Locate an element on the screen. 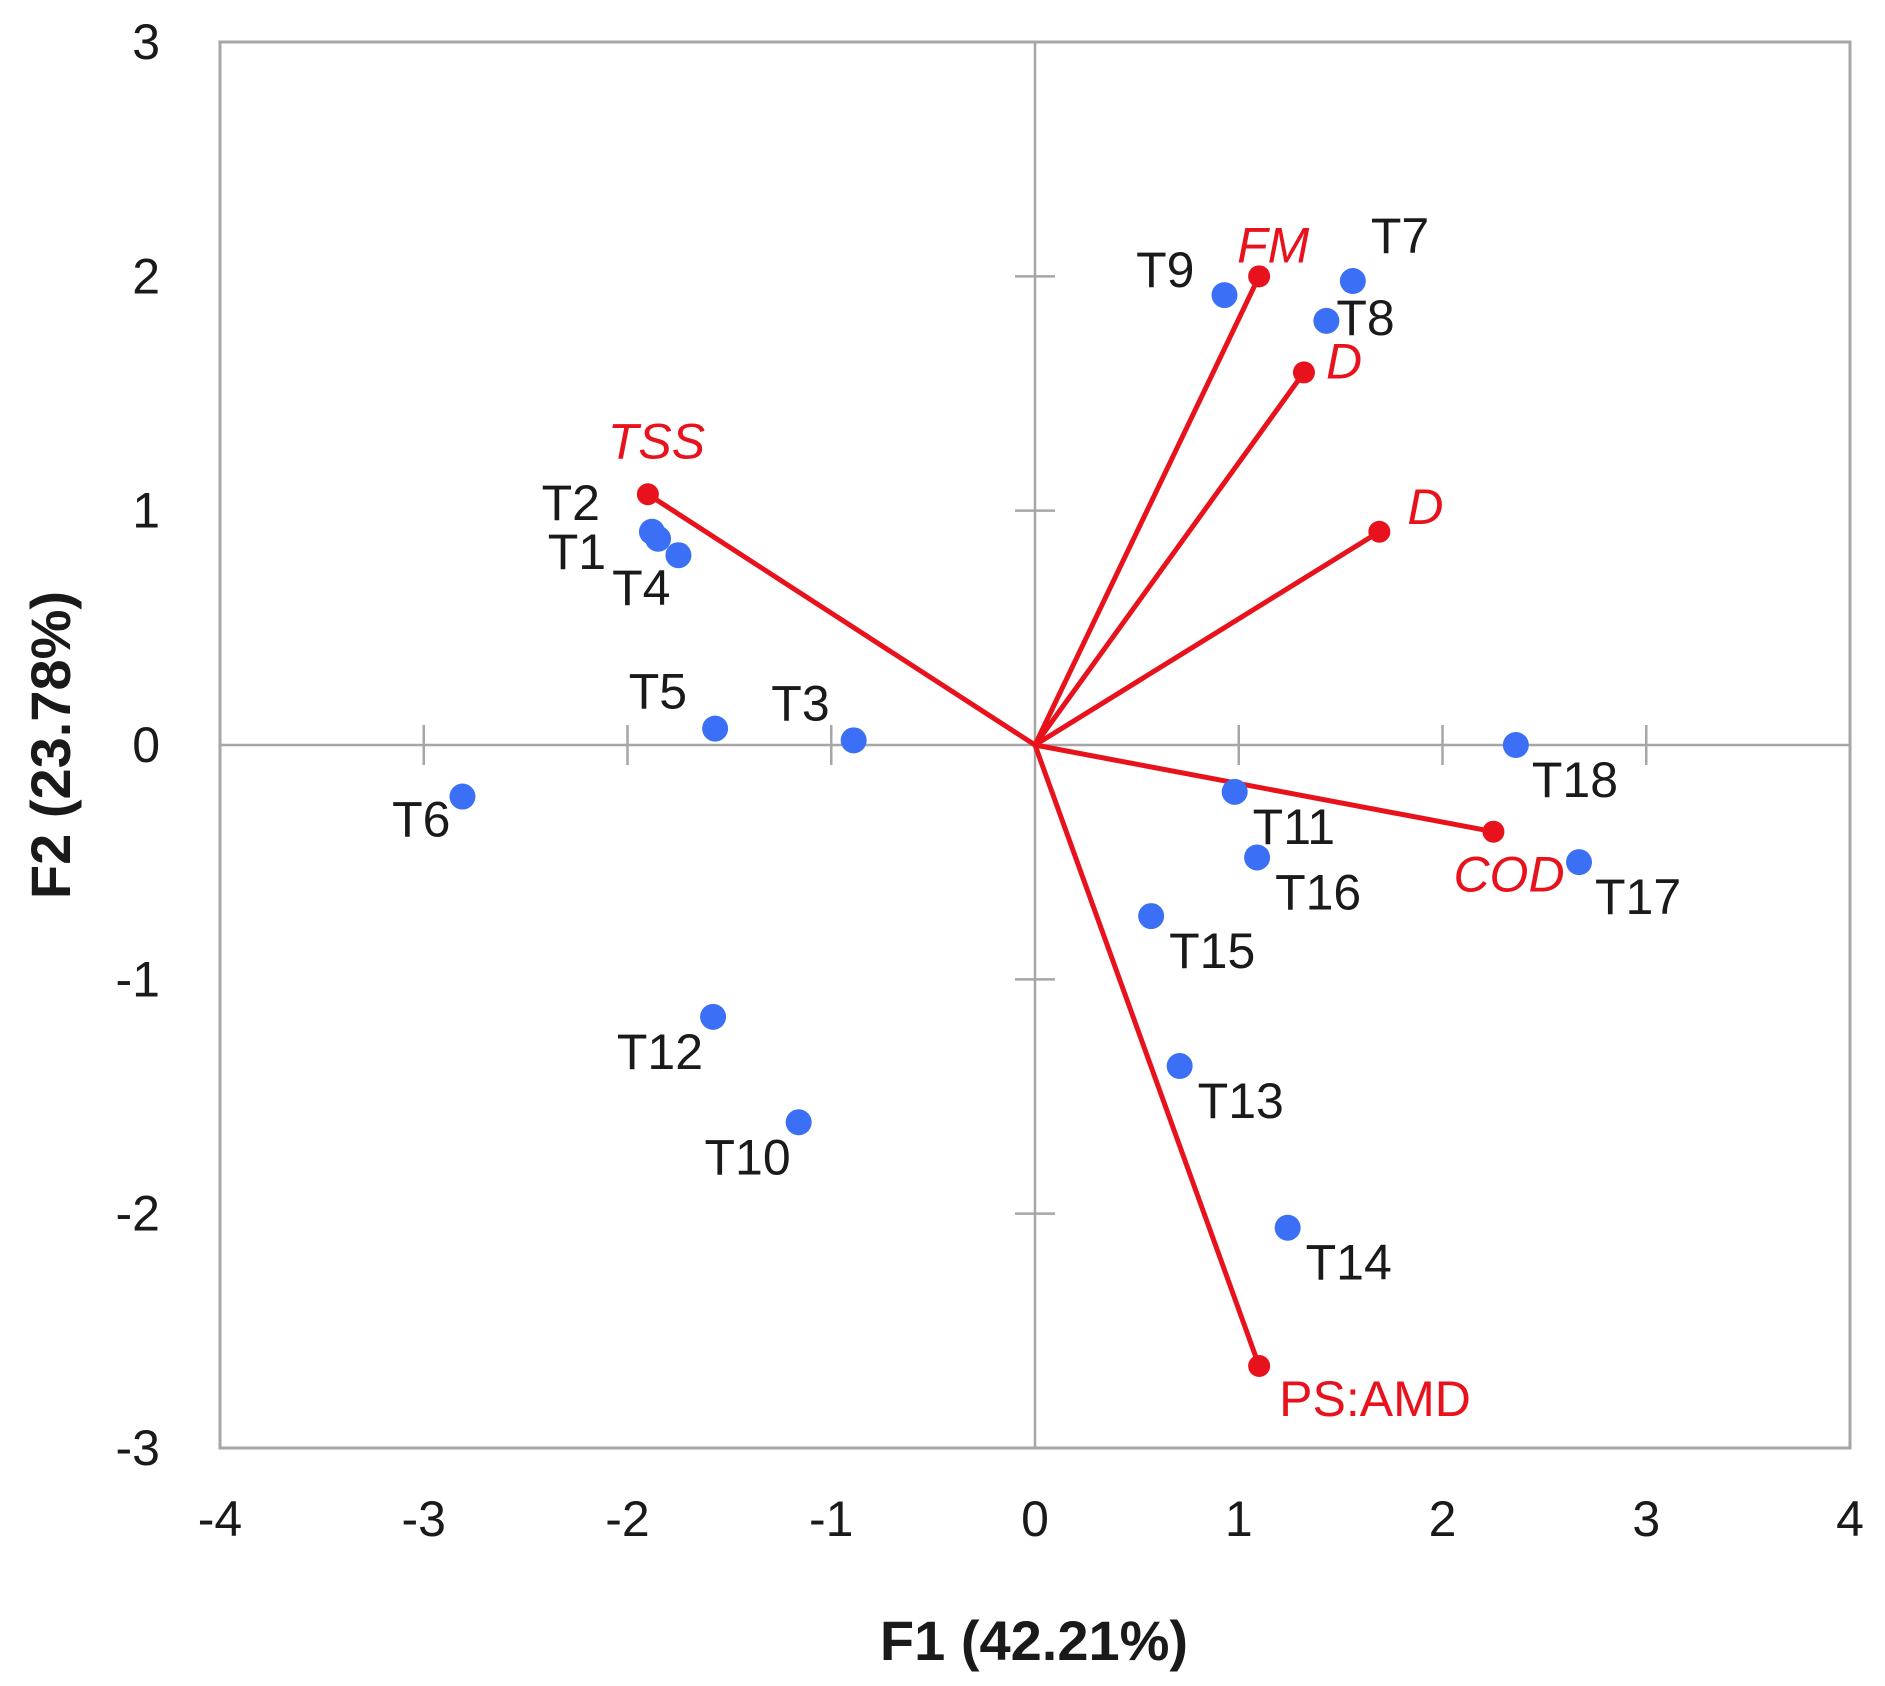 This screenshot has height=1686, width=1885. y-tick-label: 0 is located at coordinates (146, 745).